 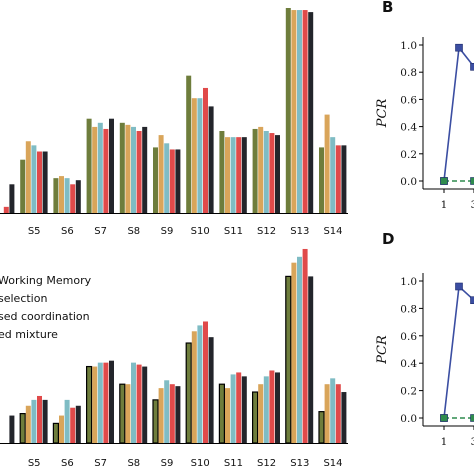 What do you see at coordinates (161, 415) in the screenshot?
I see `bar-s9-s2` at bounding box center [161, 415].